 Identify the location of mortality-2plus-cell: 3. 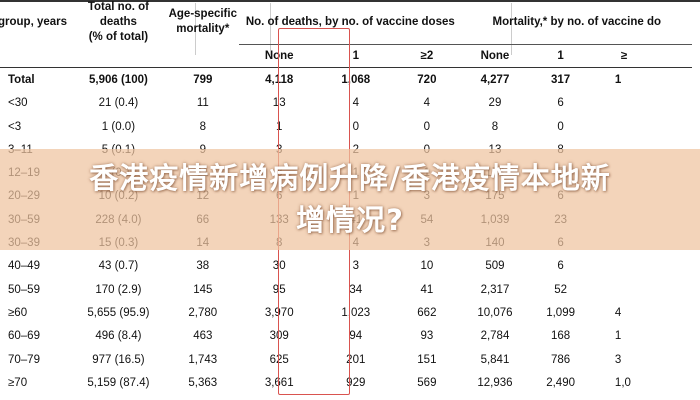
(618, 359).